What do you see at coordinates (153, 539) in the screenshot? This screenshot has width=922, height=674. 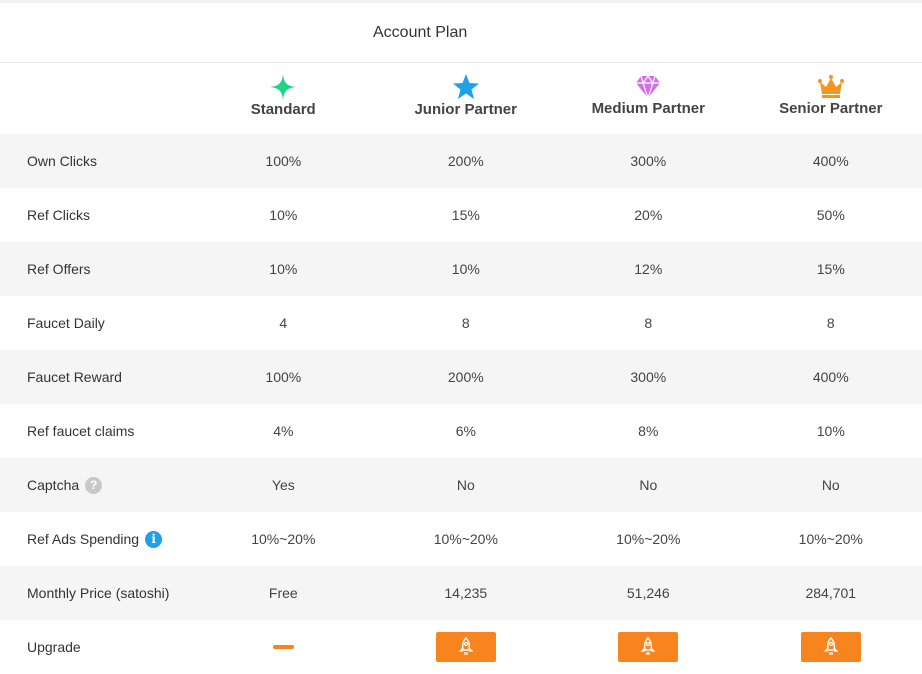 I see `info-icon: i` at bounding box center [153, 539].